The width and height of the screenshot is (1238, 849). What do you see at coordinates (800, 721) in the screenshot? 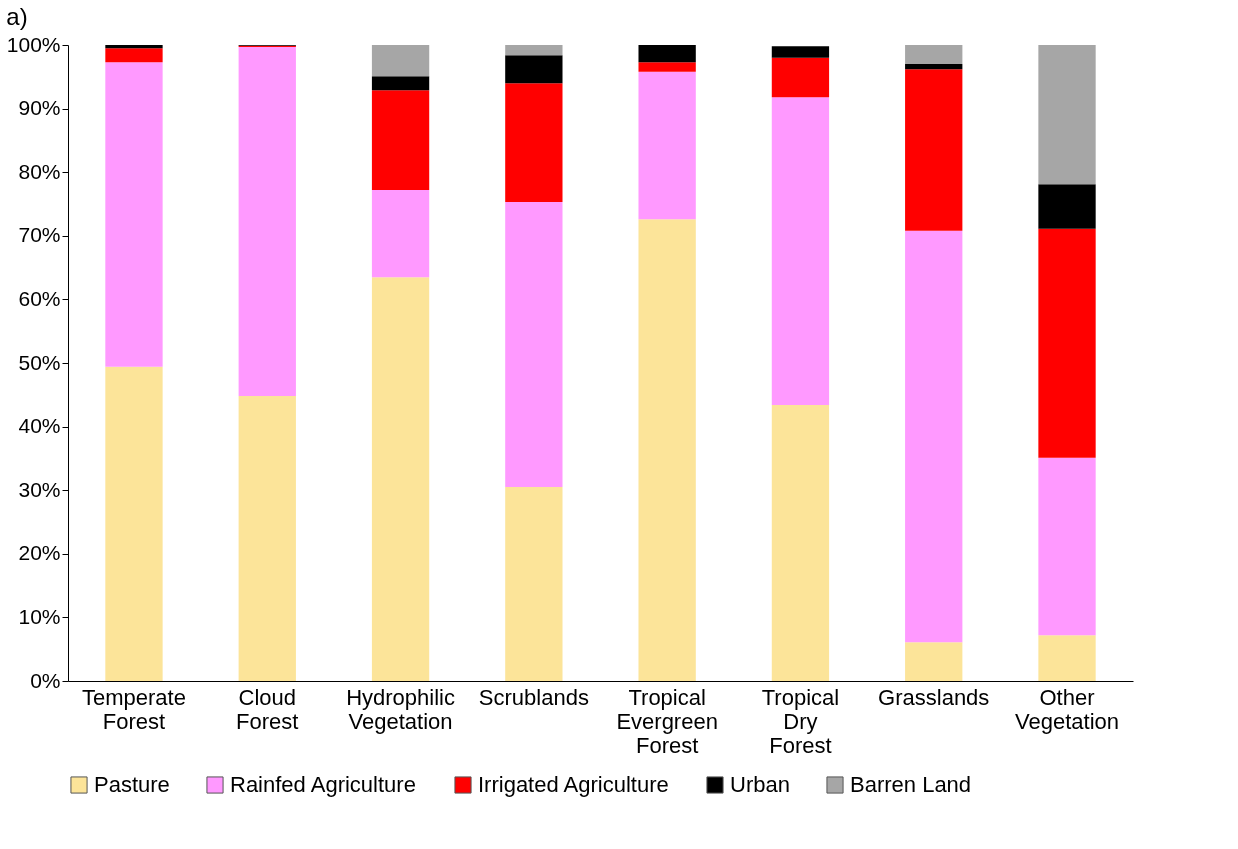
I see `x-tick-label: Tropical Dry Forest` at bounding box center [800, 721].